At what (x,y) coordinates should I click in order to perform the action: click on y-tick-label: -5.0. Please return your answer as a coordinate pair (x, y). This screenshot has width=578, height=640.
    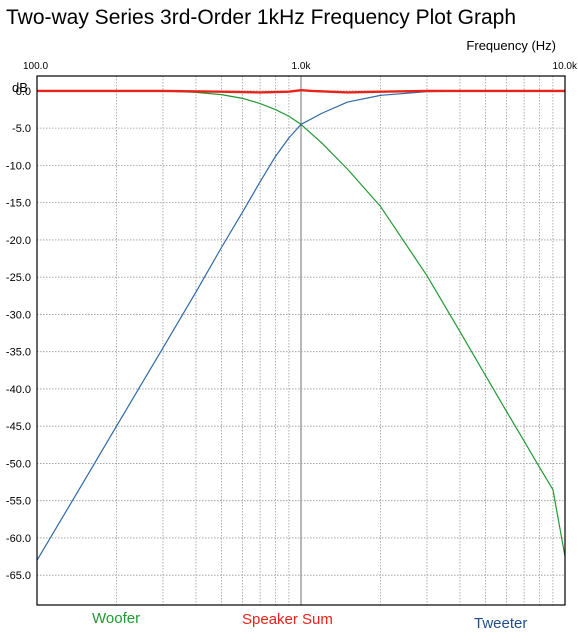
    Looking at the image, I should click on (21, 129).